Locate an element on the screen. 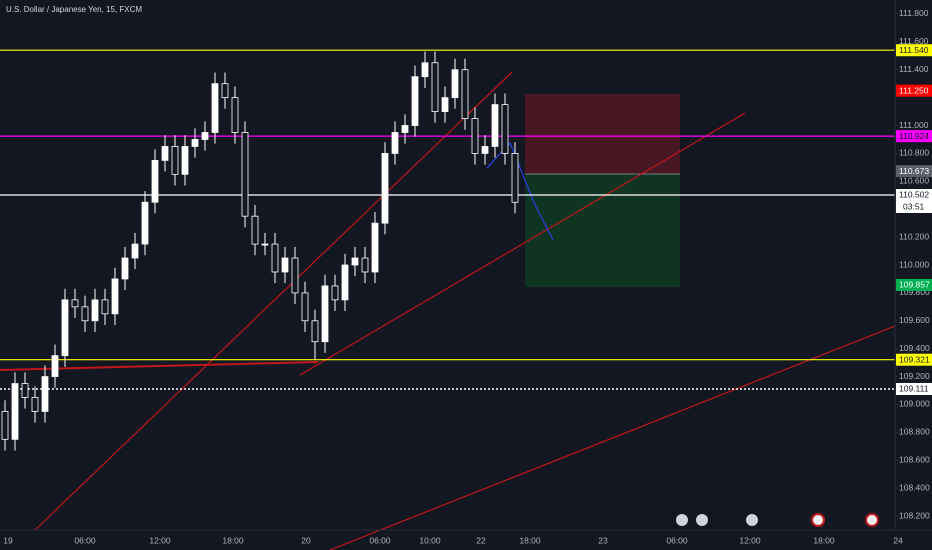  level-badge-label: 110.502 is located at coordinates (914, 195).